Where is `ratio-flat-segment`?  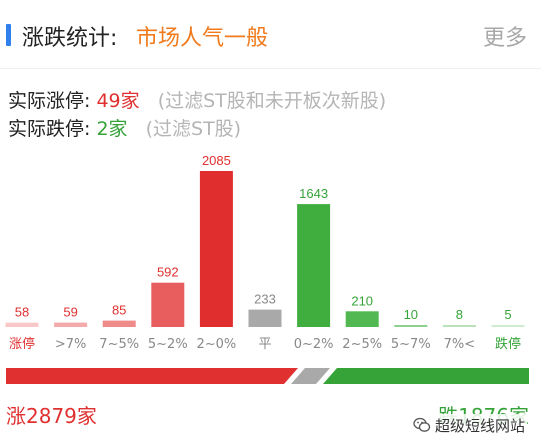
ratio-flat-segment is located at coordinates (310, 376).